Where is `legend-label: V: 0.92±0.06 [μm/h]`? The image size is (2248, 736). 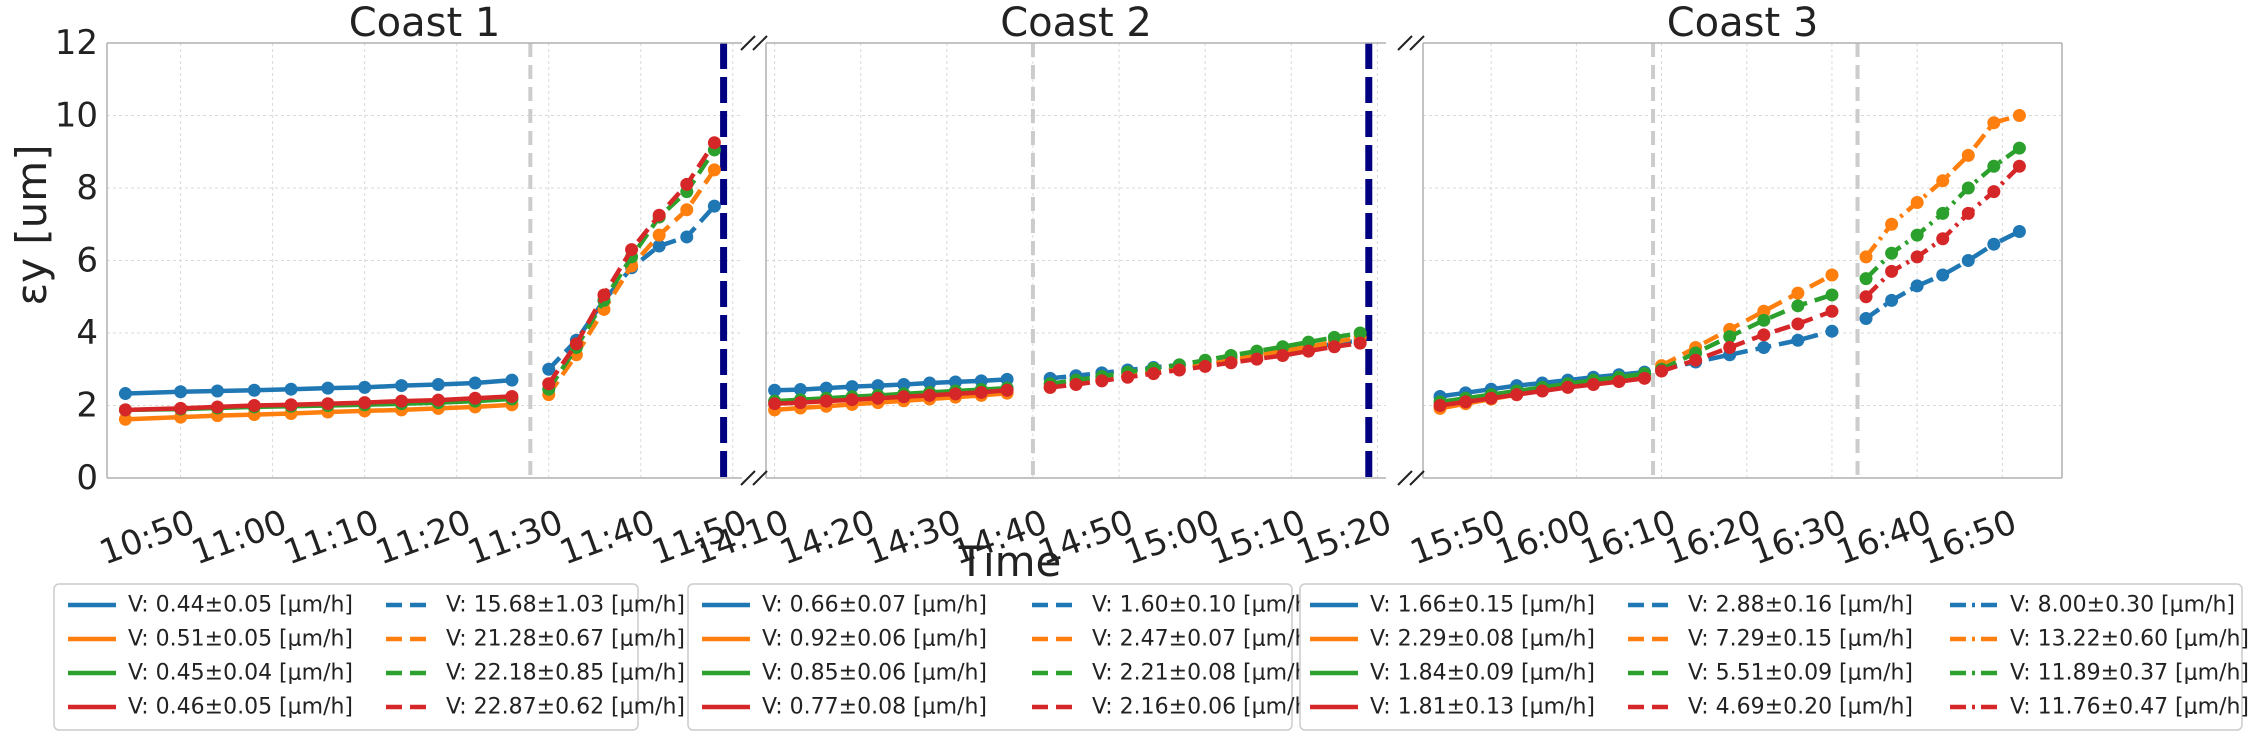
legend-label: V: 0.92±0.06 [μm/h] is located at coordinates (874, 639).